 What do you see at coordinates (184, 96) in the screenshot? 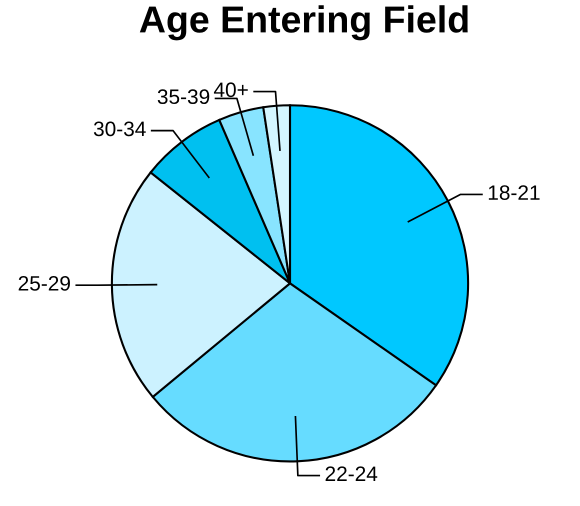
I see `slice-label: 35-39` at bounding box center [184, 96].